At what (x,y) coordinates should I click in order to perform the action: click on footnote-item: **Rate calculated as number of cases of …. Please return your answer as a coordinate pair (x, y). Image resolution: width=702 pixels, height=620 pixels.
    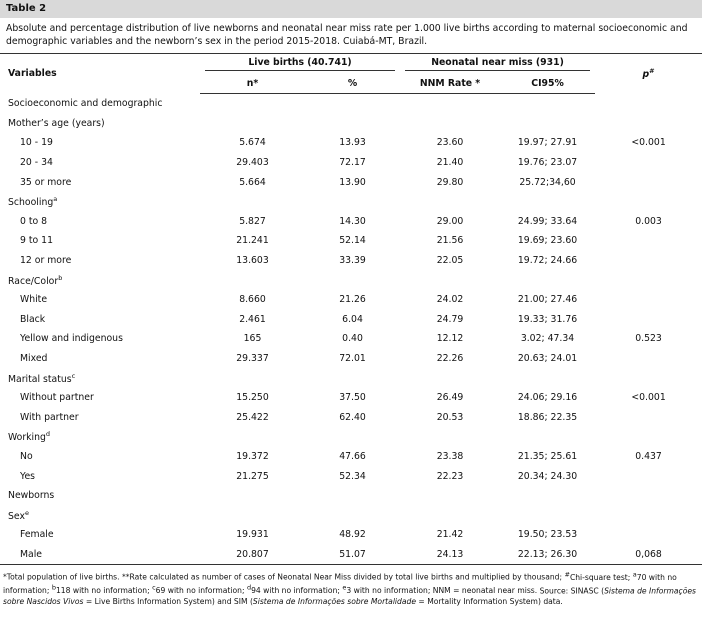
    Looking at the image, I should click on (342, 577).